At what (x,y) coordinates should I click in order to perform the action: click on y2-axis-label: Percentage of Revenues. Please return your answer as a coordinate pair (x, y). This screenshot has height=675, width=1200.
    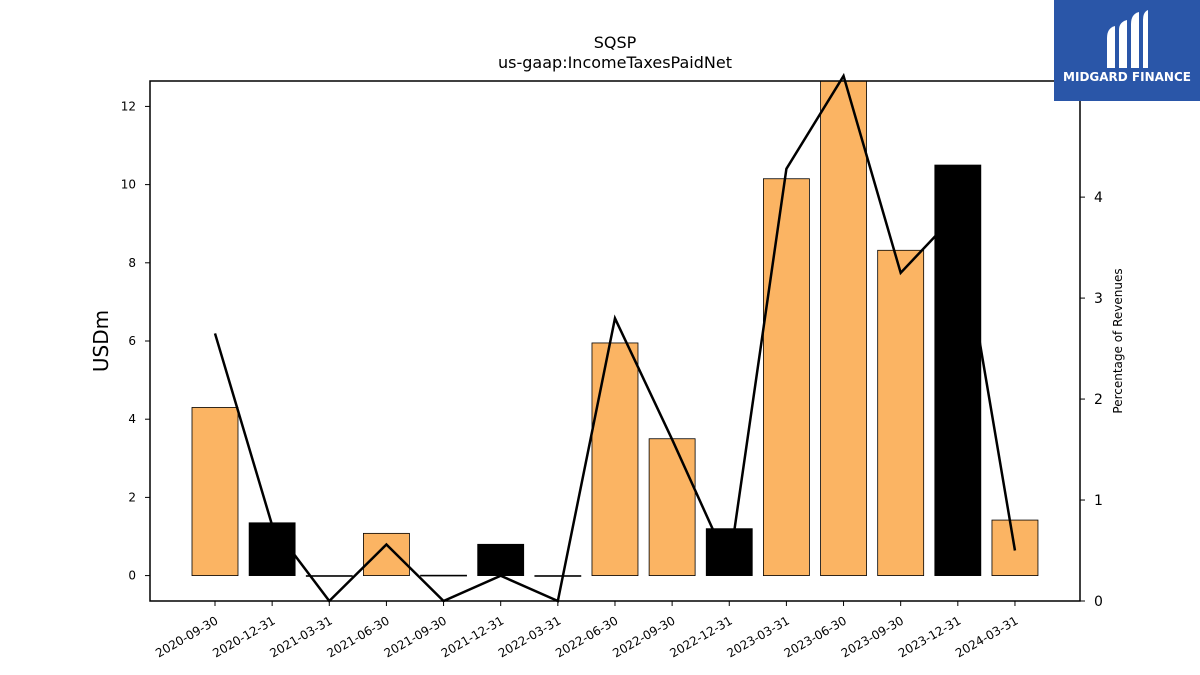
    Looking at the image, I should click on (1118, 340).